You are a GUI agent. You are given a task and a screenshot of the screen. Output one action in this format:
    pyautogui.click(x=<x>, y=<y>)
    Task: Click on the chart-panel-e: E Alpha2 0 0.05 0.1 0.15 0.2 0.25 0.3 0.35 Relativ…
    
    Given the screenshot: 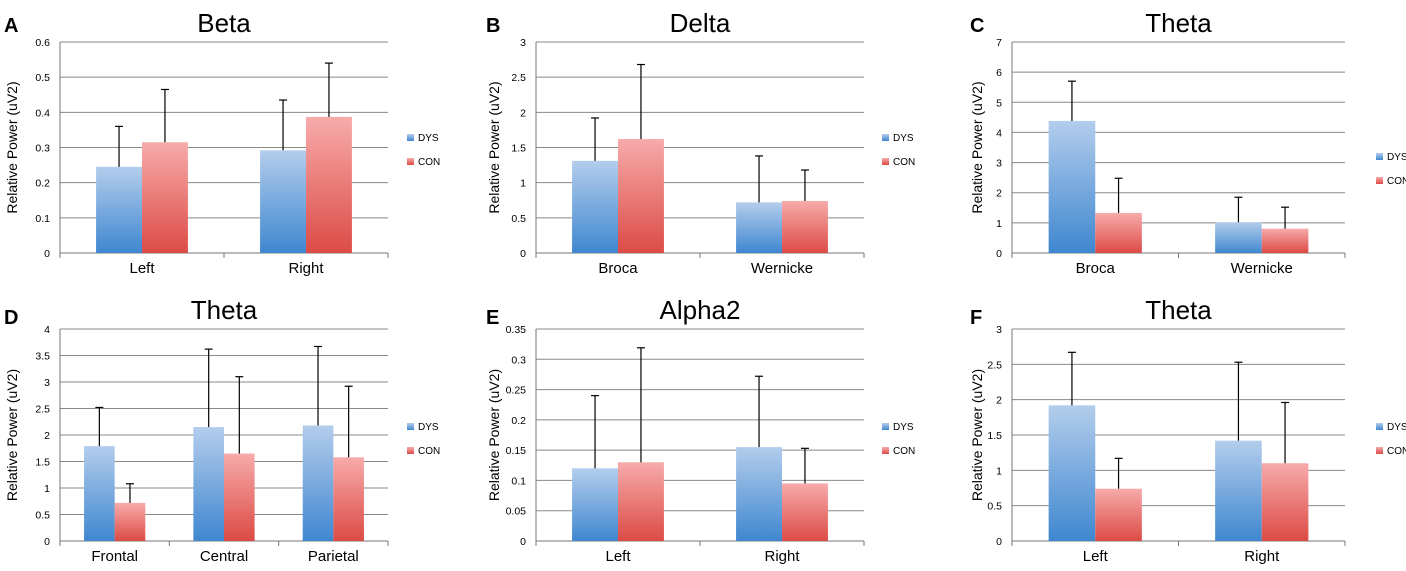 What is the action you would take?
    pyautogui.click(x=700, y=430)
    